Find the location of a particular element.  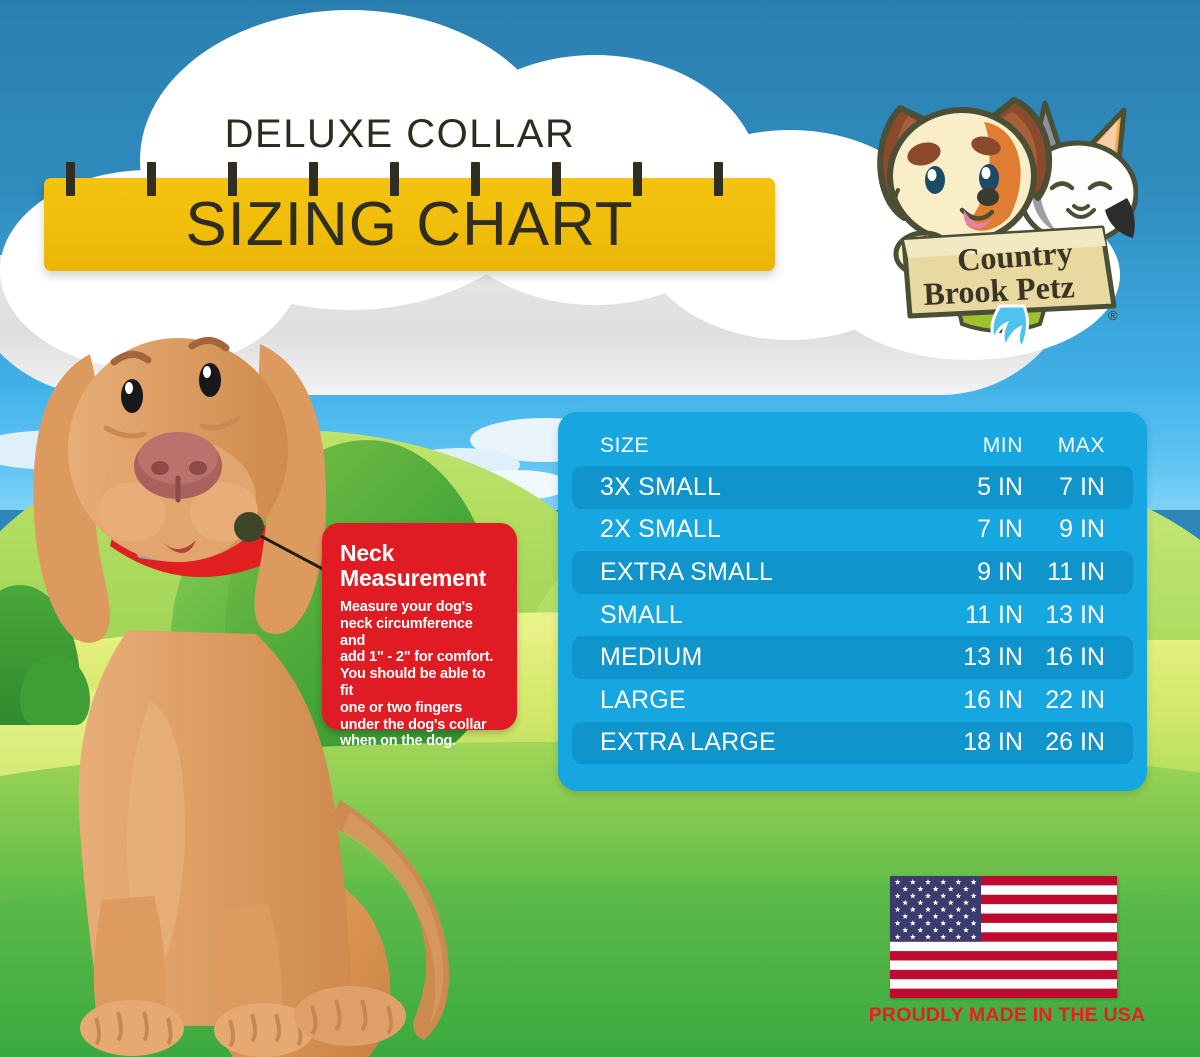

callout-body-line: when on the dog. is located at coordinates (398, 741).